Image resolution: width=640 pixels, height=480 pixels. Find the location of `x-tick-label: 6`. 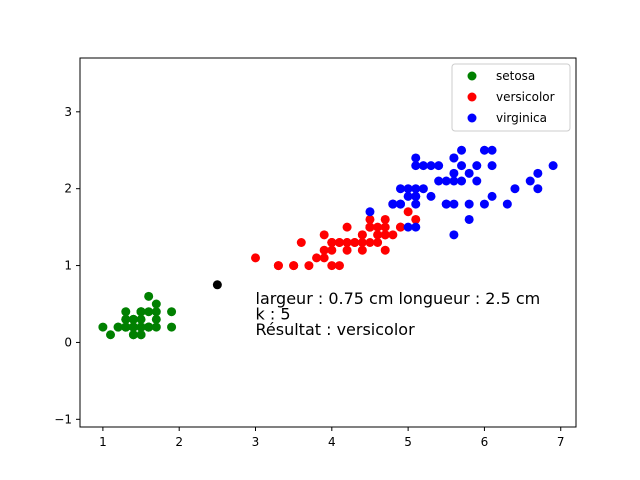

x-tick-label: 6 is located at coordinates (485, 442).